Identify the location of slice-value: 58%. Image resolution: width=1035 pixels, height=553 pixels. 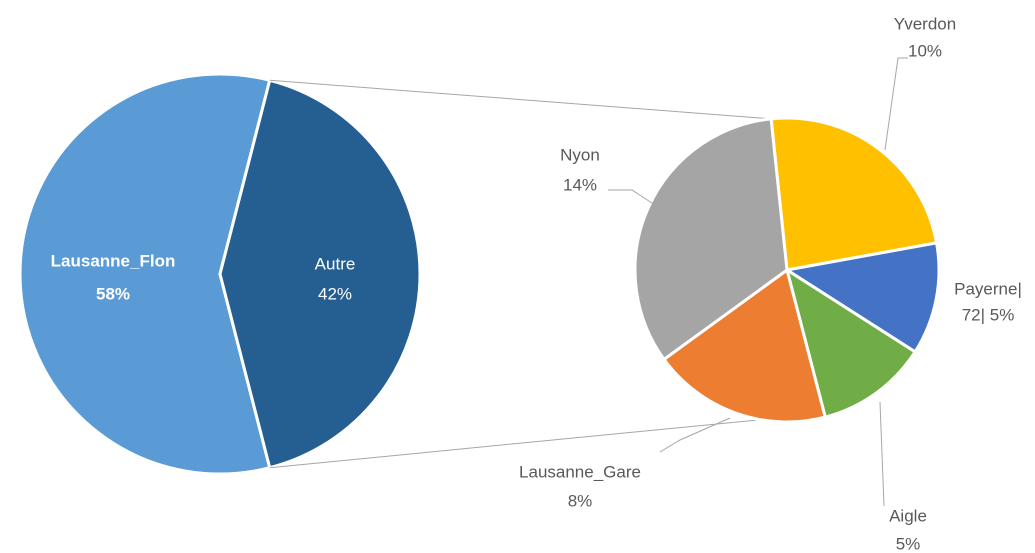
(113, 293).